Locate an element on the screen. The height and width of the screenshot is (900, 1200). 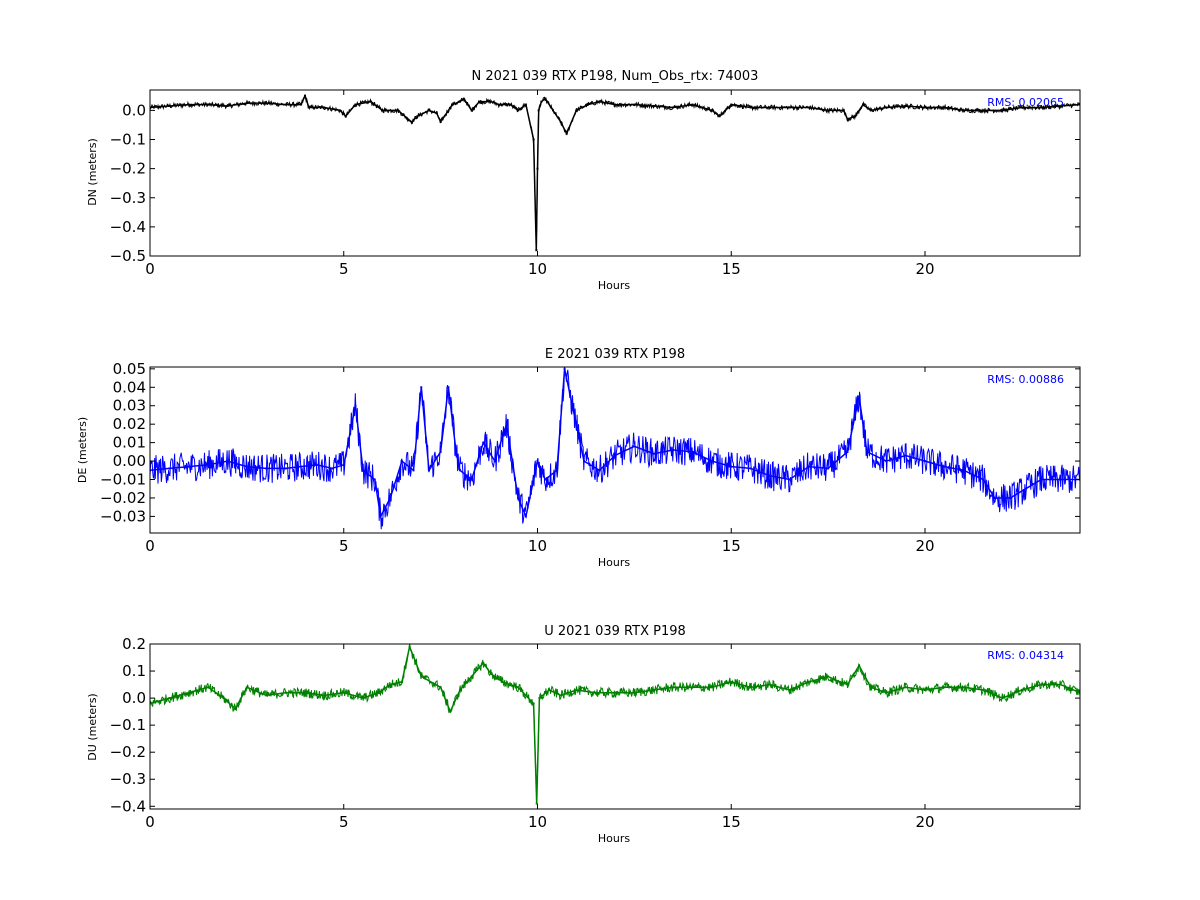
panel-east-y-tick-label: −0.01 is located at coordinates (123, 480).